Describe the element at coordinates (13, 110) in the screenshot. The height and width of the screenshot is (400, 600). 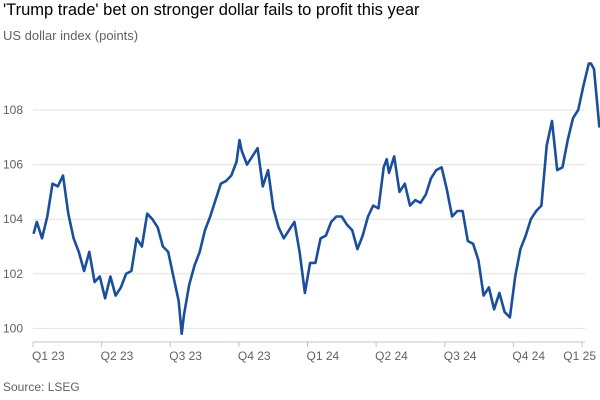
I see `y-tick-label: 108` at that location.